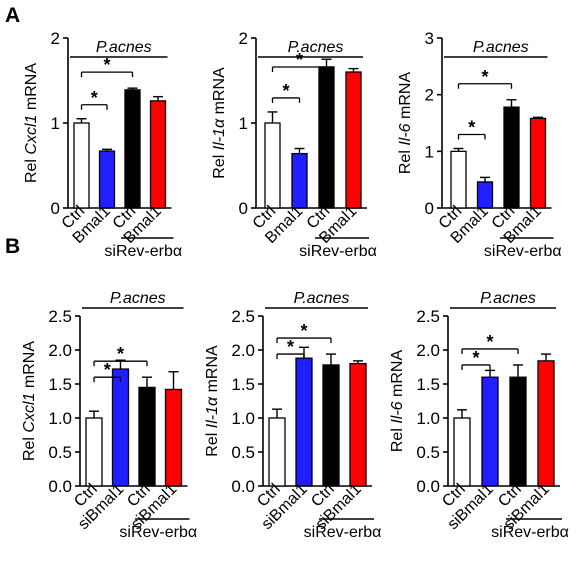  I want to click on panel-label-a: A, so click(12, 15).